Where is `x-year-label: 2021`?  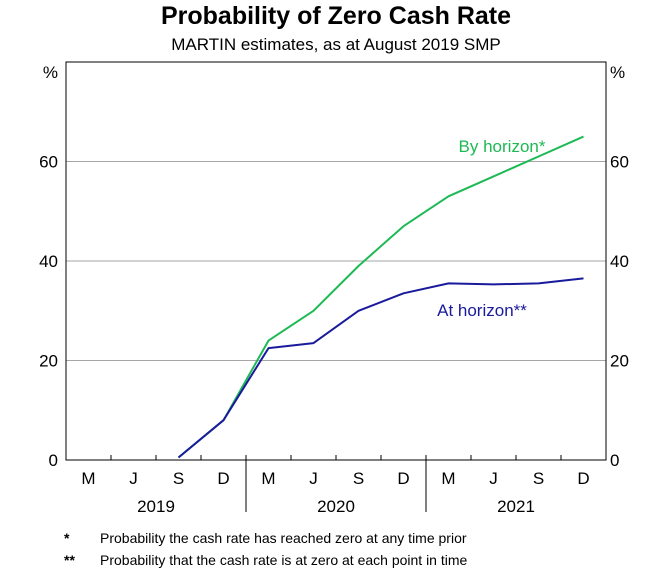 x-year-label: 2021 is located at coordinates (516, 506).